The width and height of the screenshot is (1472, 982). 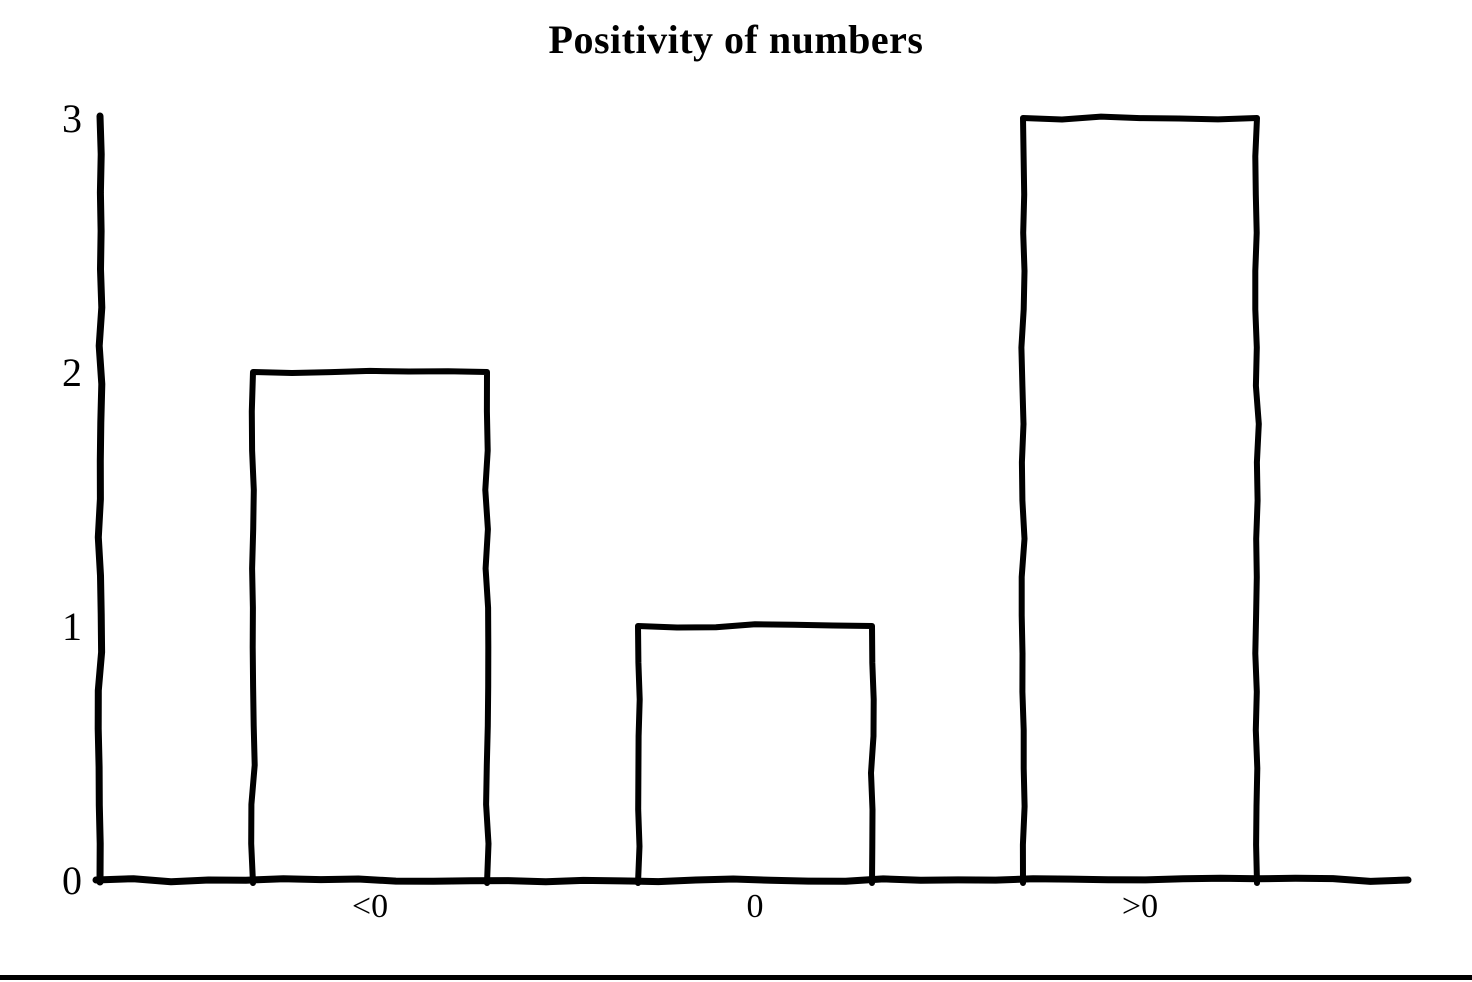 I want to click on y-tick-label: 3, so click(x=72, y=118).